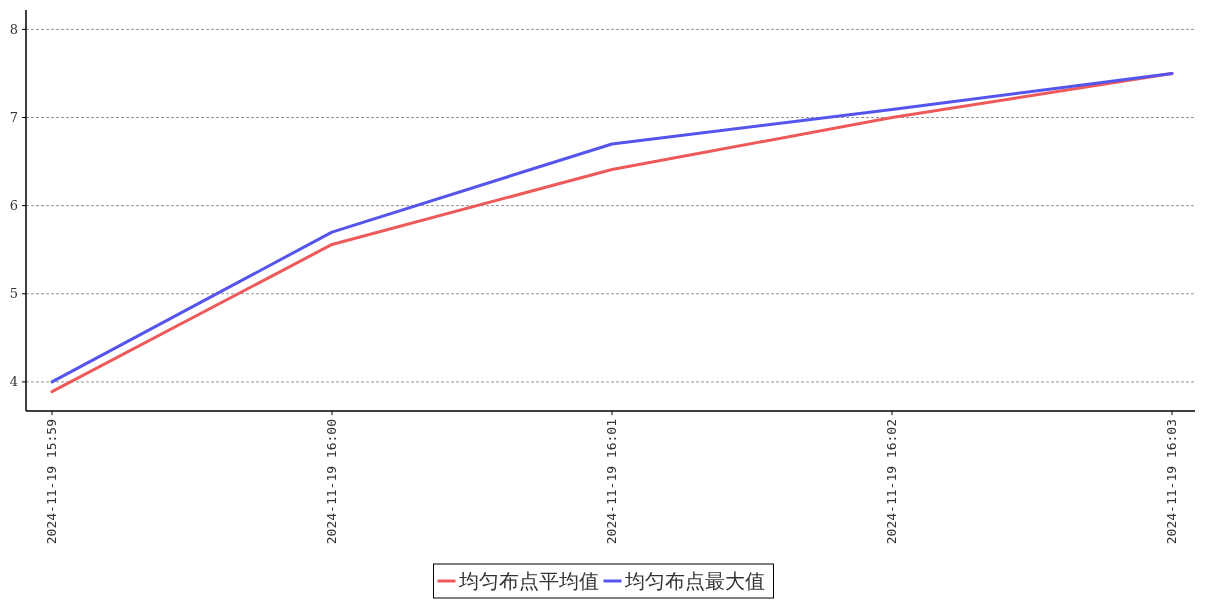 The height and width of the screenshot is (600, 1207). Describe the element at coordinates (13, 29) in the screenshot. I see `y-tick-label: 8` at that location.